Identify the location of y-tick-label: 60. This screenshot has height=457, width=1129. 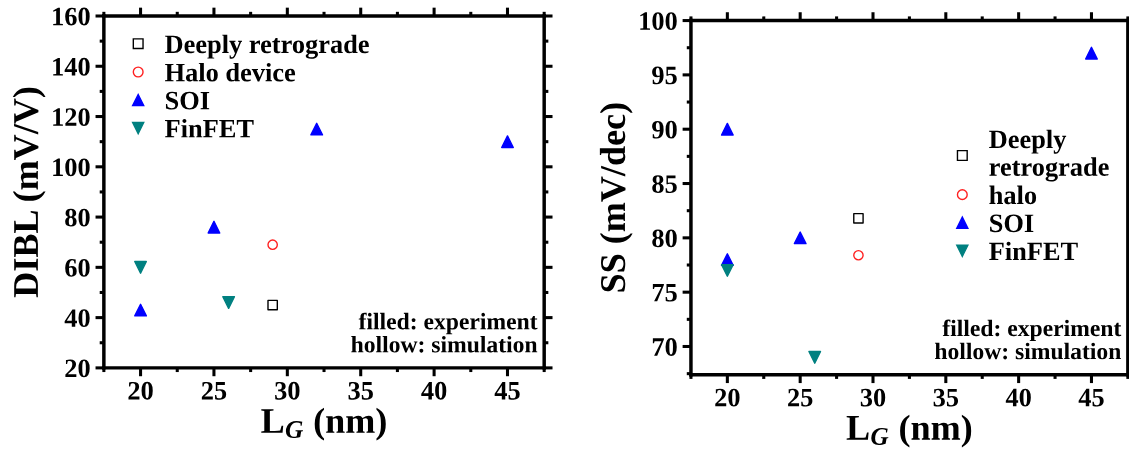
(77, 267).